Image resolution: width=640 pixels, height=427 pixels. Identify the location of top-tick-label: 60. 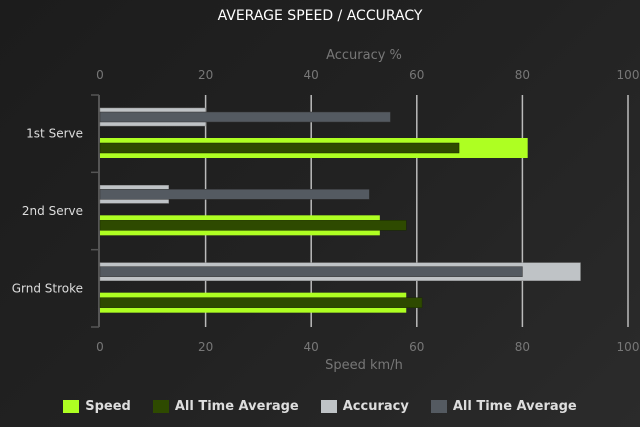
(416, 75).